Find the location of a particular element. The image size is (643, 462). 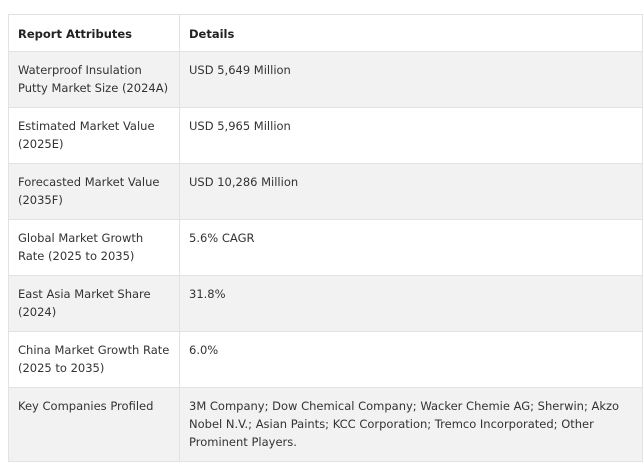

attribute-cell: Estimated Market Value (2025E) is located at coordinates (94, 135).